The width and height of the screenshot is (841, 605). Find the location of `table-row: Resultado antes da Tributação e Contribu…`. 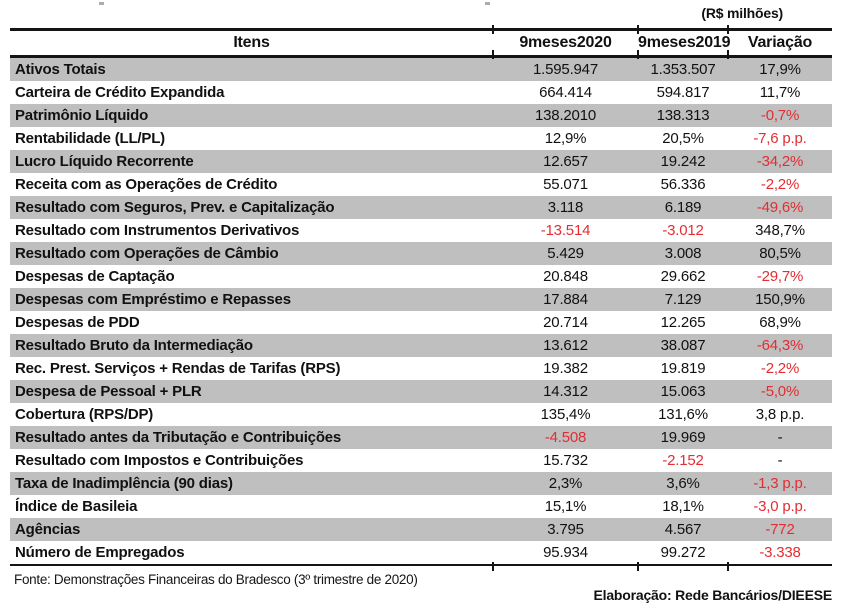

table-row: Resultado antes da Tributação e Contribu… is located at coordinates (421, 437).